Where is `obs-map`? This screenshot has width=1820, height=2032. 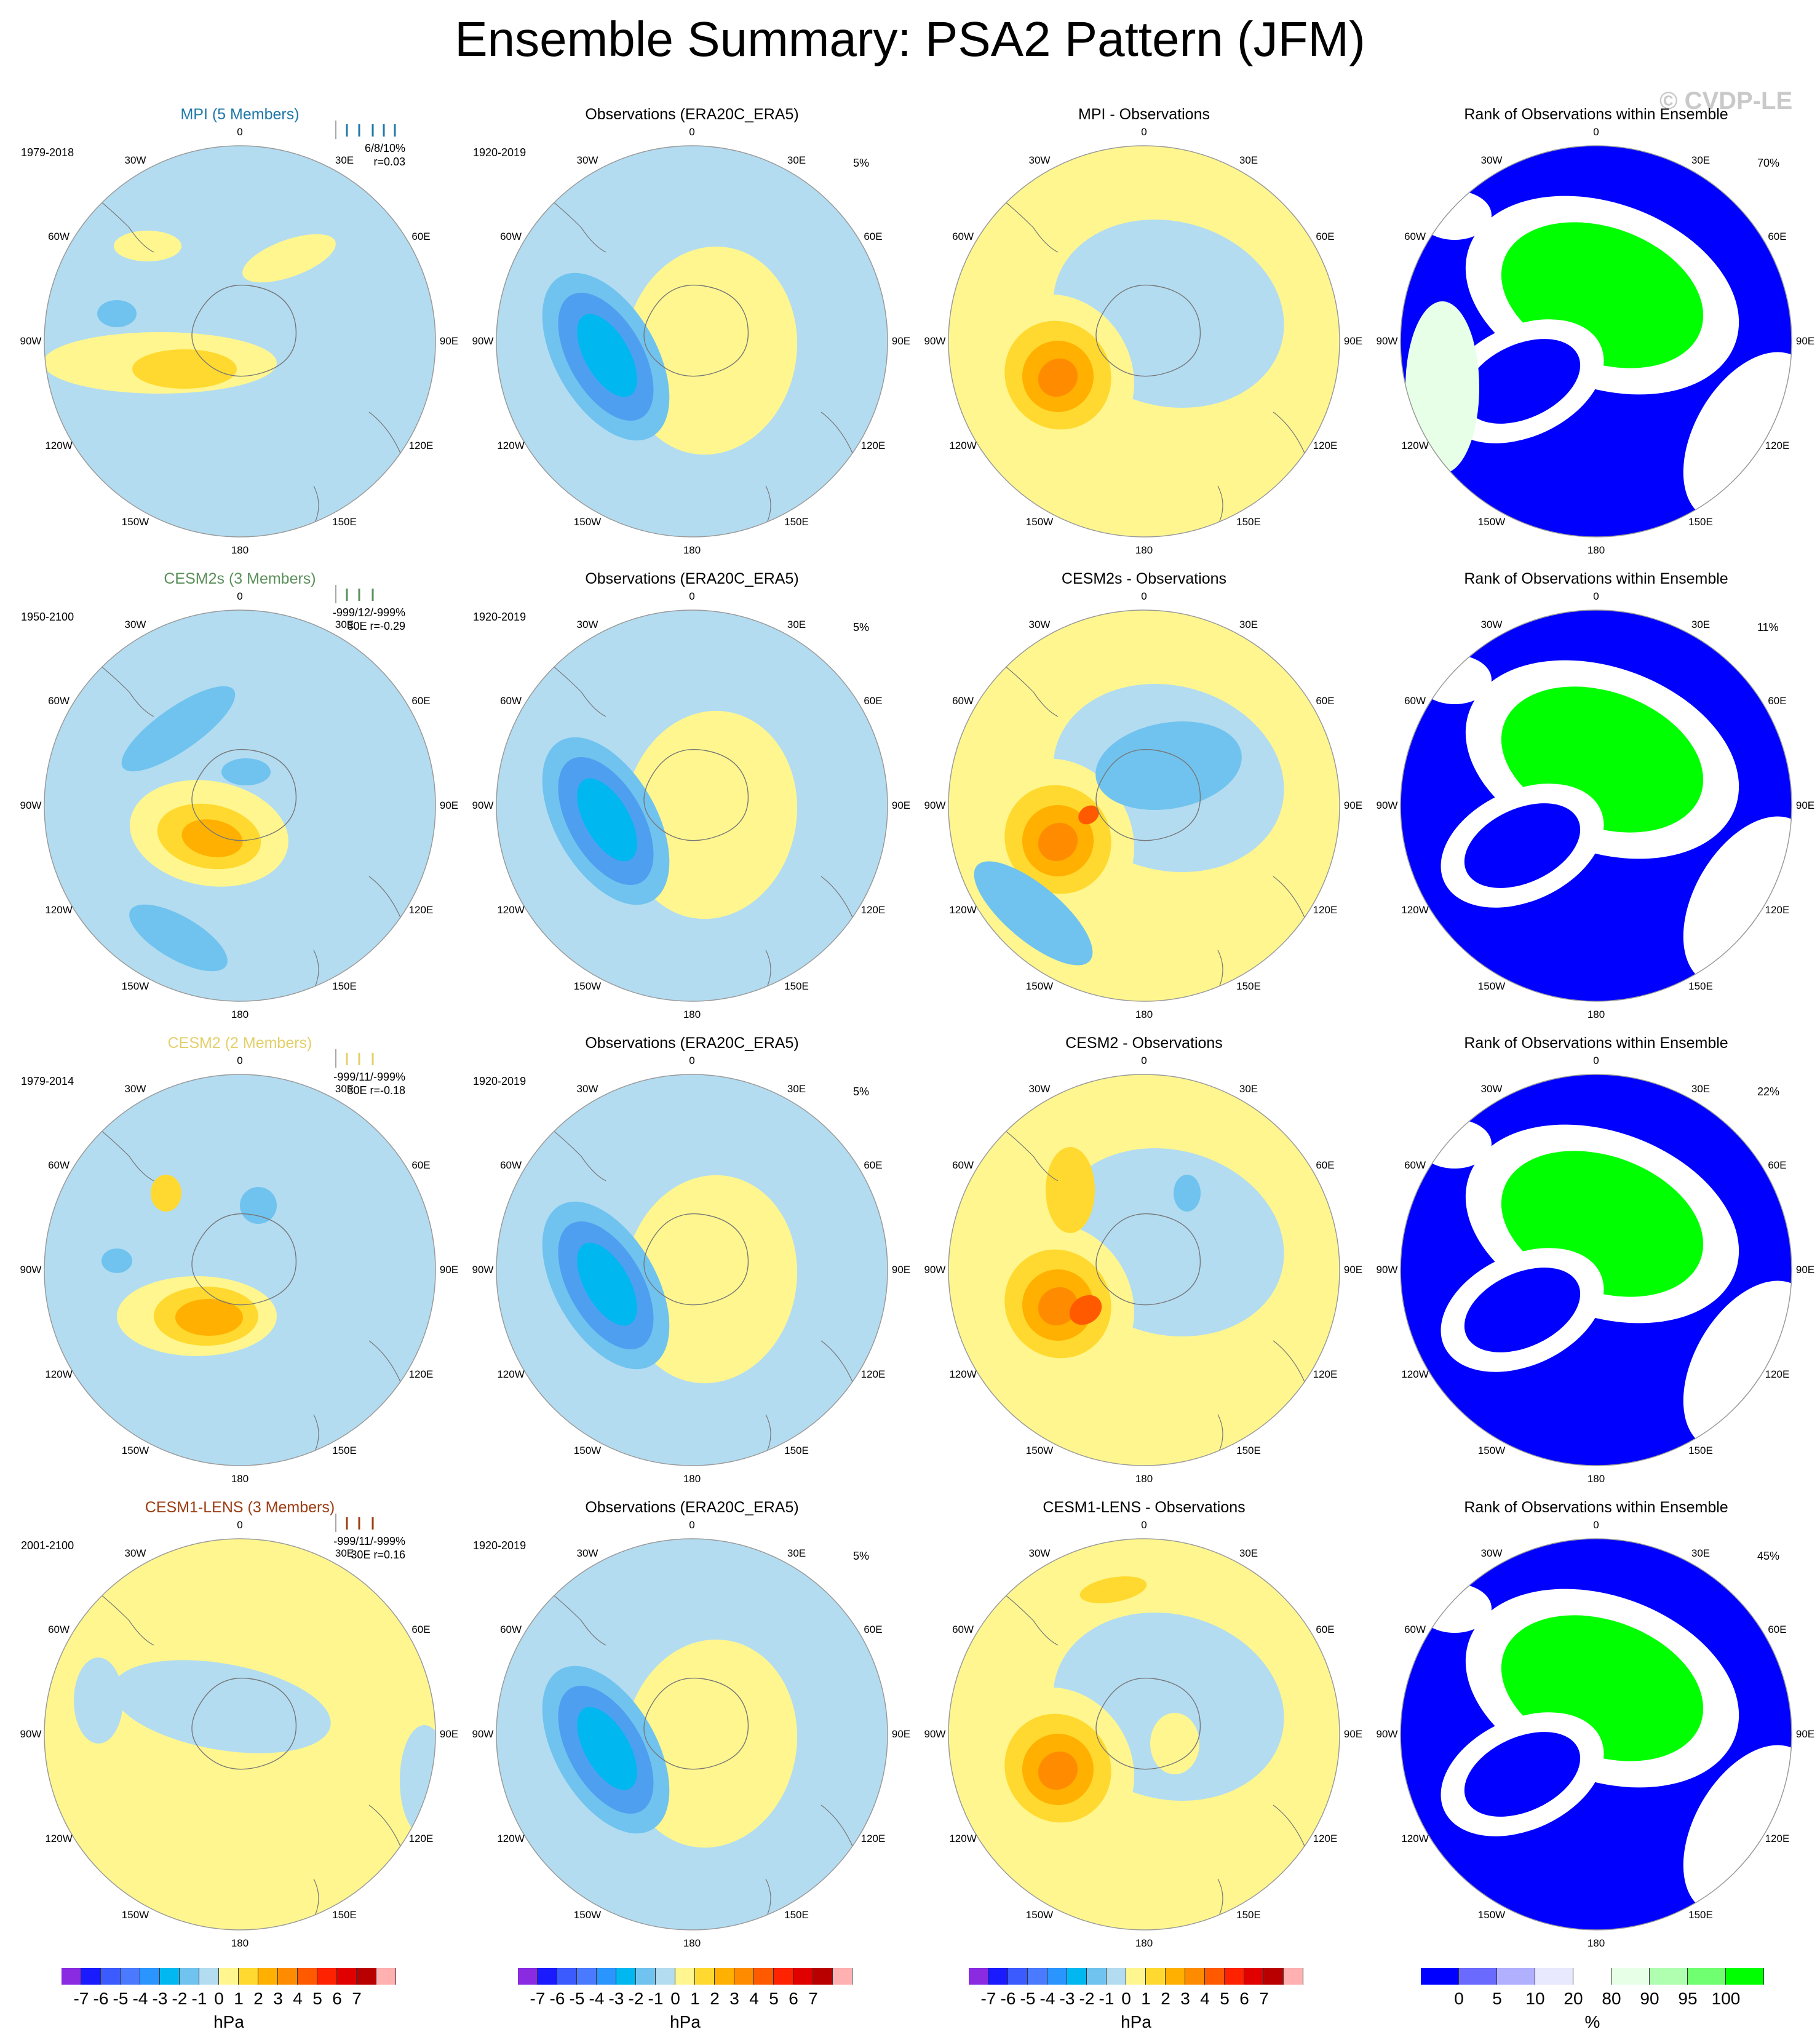 obs-map is located at coordinates (692, 1270).